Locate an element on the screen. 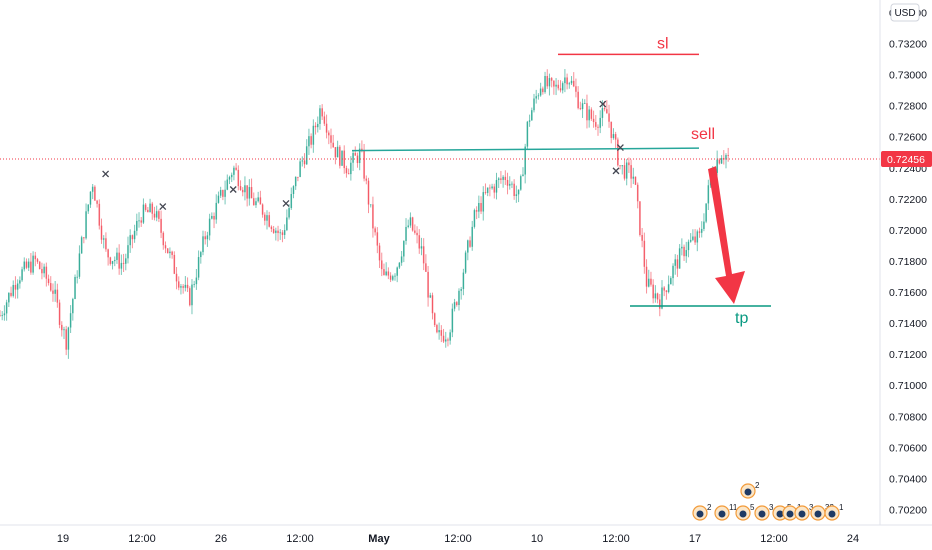  x-markers-group is located at coordinates (363, 155).